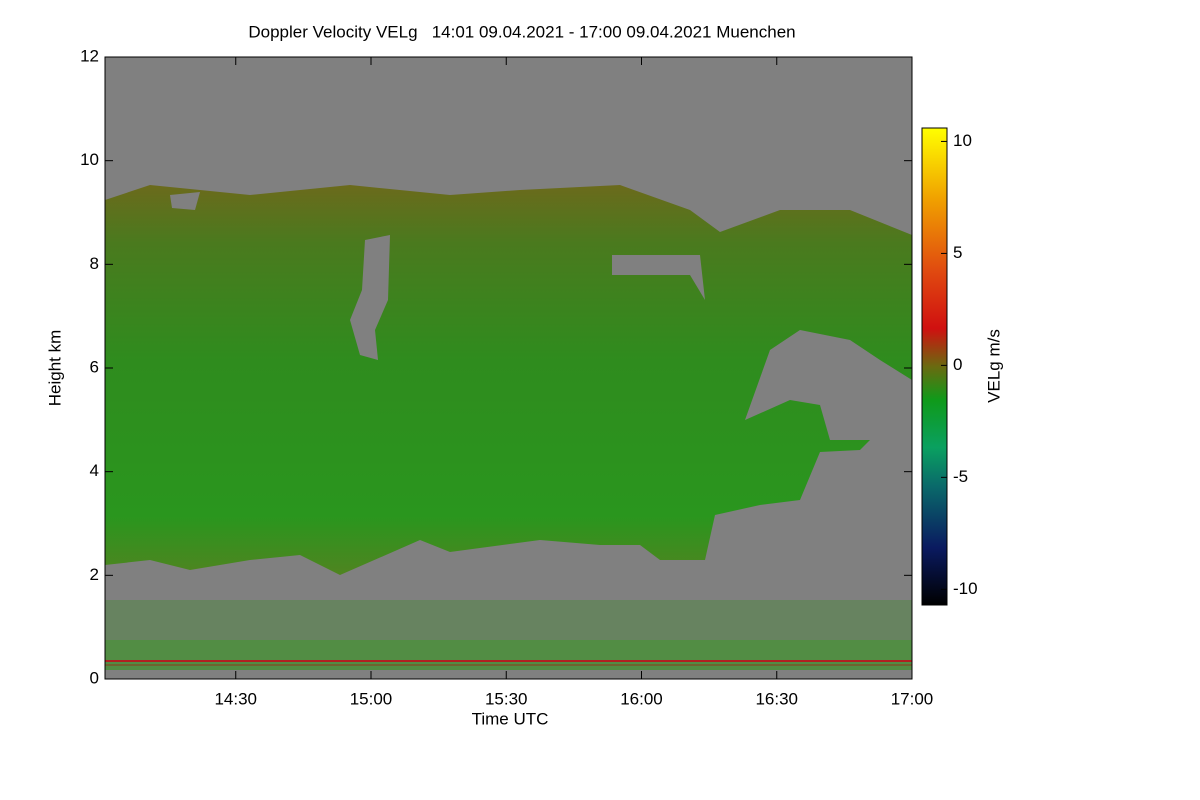 This screenshot has height=800, width=1200. What do you see at coordinates (94, 677) in the screenshot?
I see `y-tick-label: 0` at bounding box center [94, 677].